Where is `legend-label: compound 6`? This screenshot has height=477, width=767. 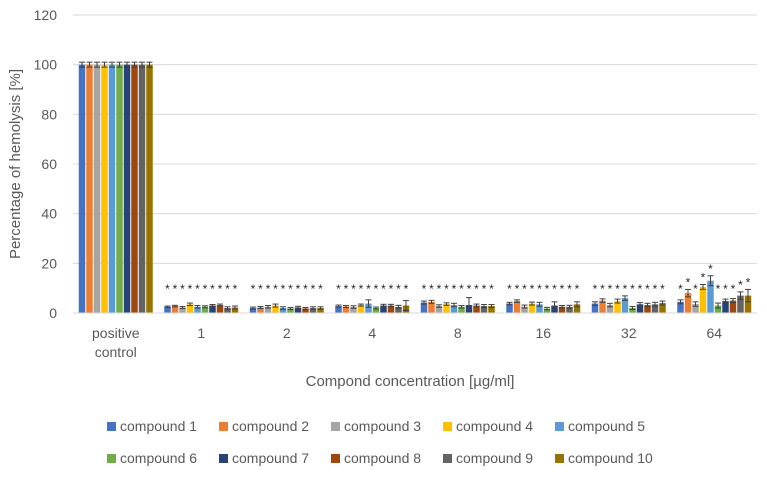 legend-label: compound 6 is located at coordinates (158, 458).